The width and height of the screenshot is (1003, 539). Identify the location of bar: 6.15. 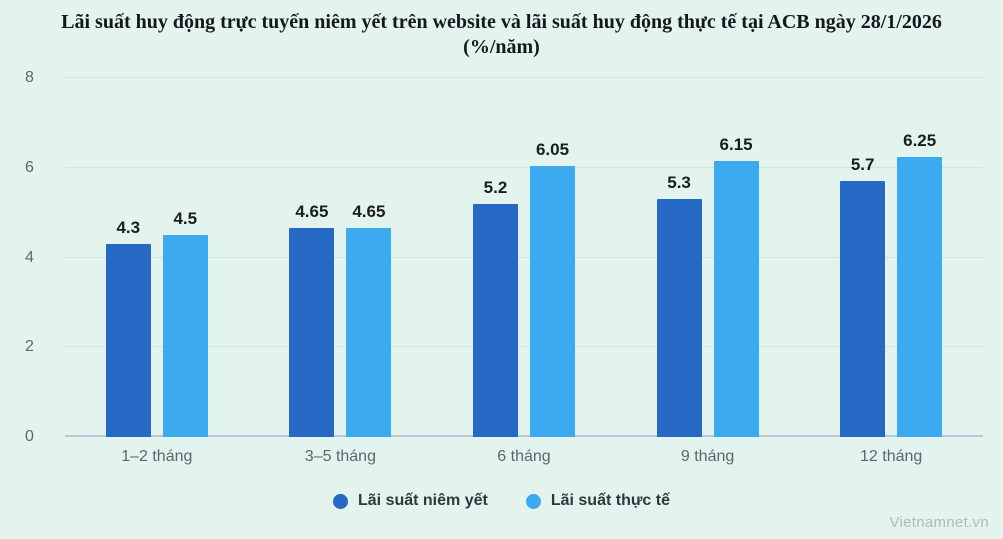
(736, 286).